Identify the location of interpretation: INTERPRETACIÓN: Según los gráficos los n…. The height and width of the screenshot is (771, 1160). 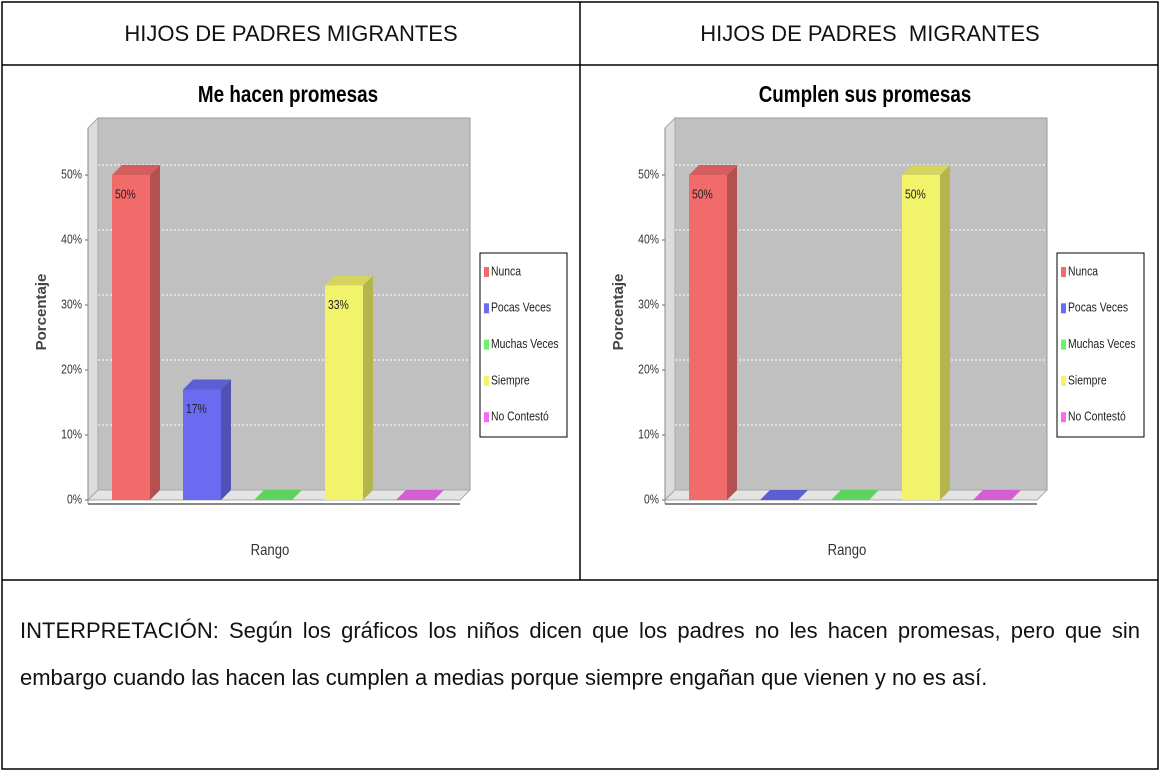
(580, 654).